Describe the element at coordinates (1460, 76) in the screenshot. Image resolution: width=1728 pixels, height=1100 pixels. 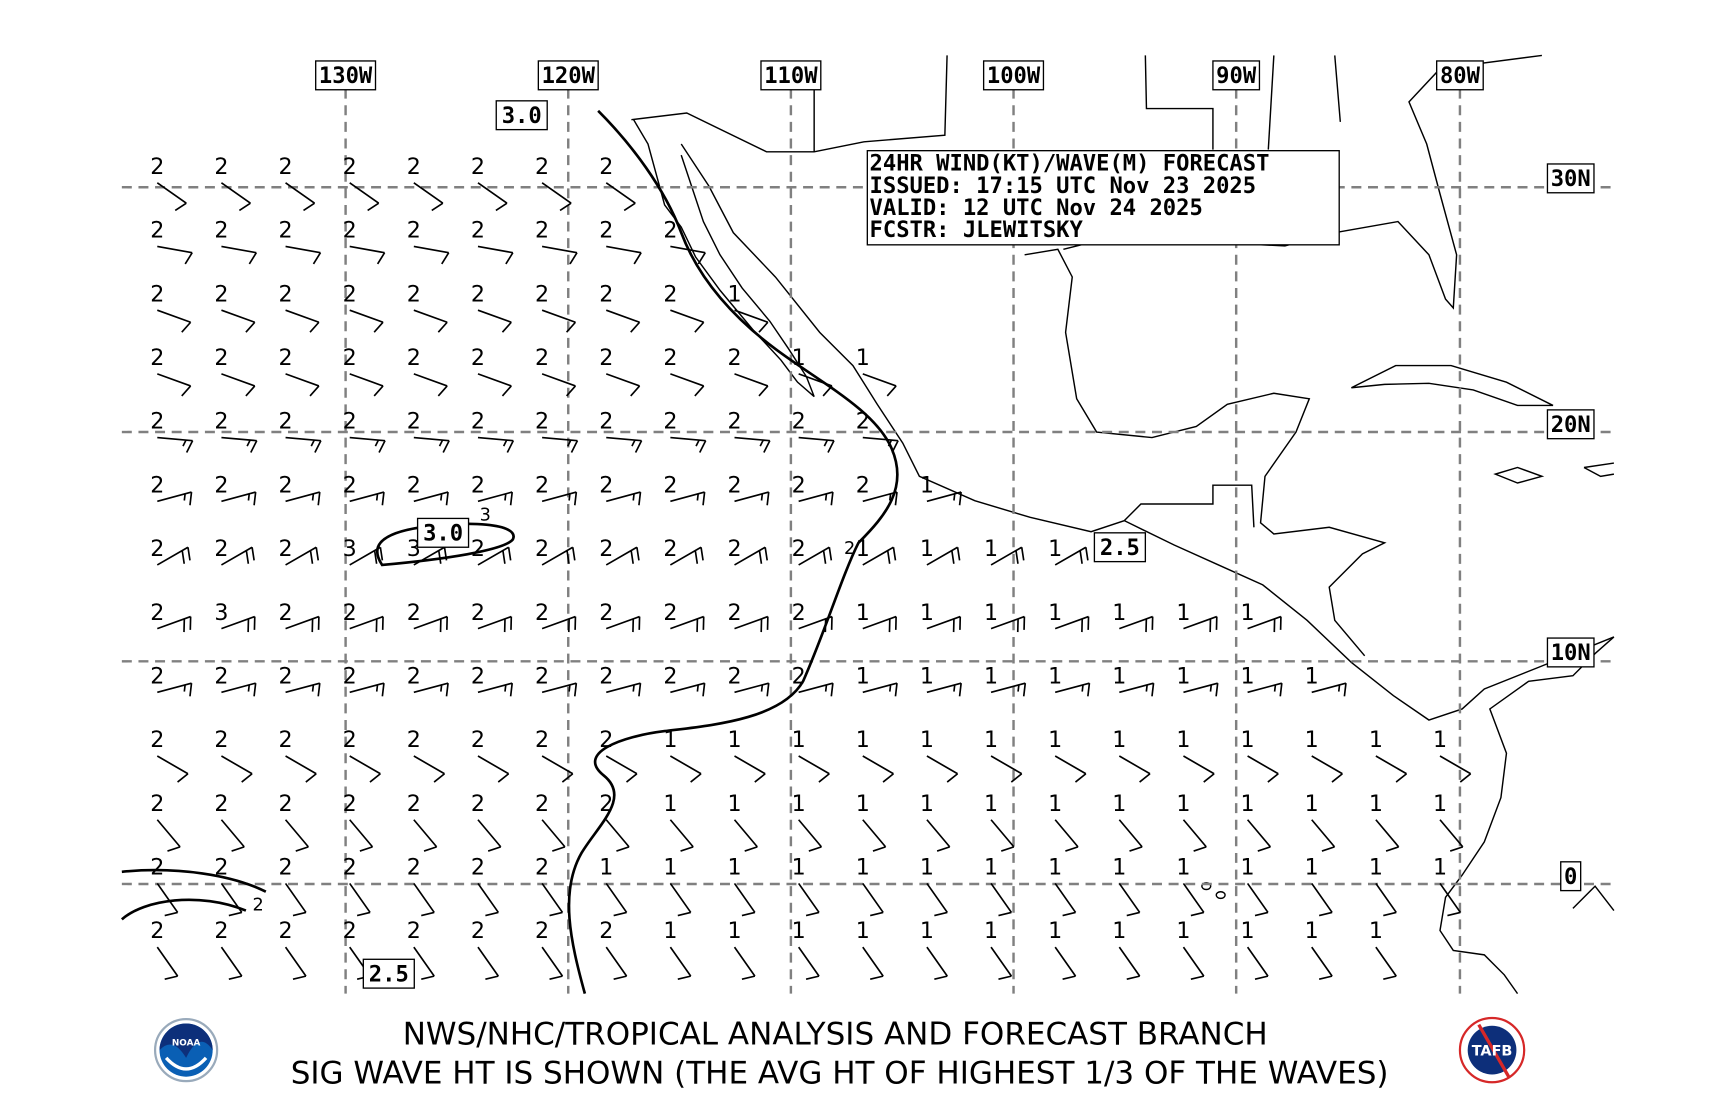
I see `longitude-label: 80W` at that location.